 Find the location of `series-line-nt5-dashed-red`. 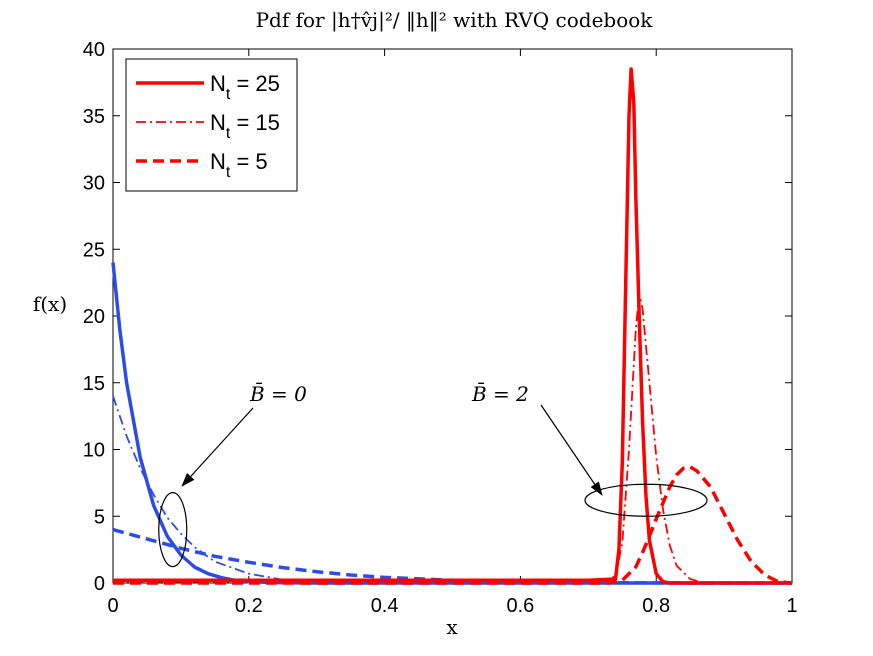

series-line-nt5-dashed-red is located at coordinates (453, 525).